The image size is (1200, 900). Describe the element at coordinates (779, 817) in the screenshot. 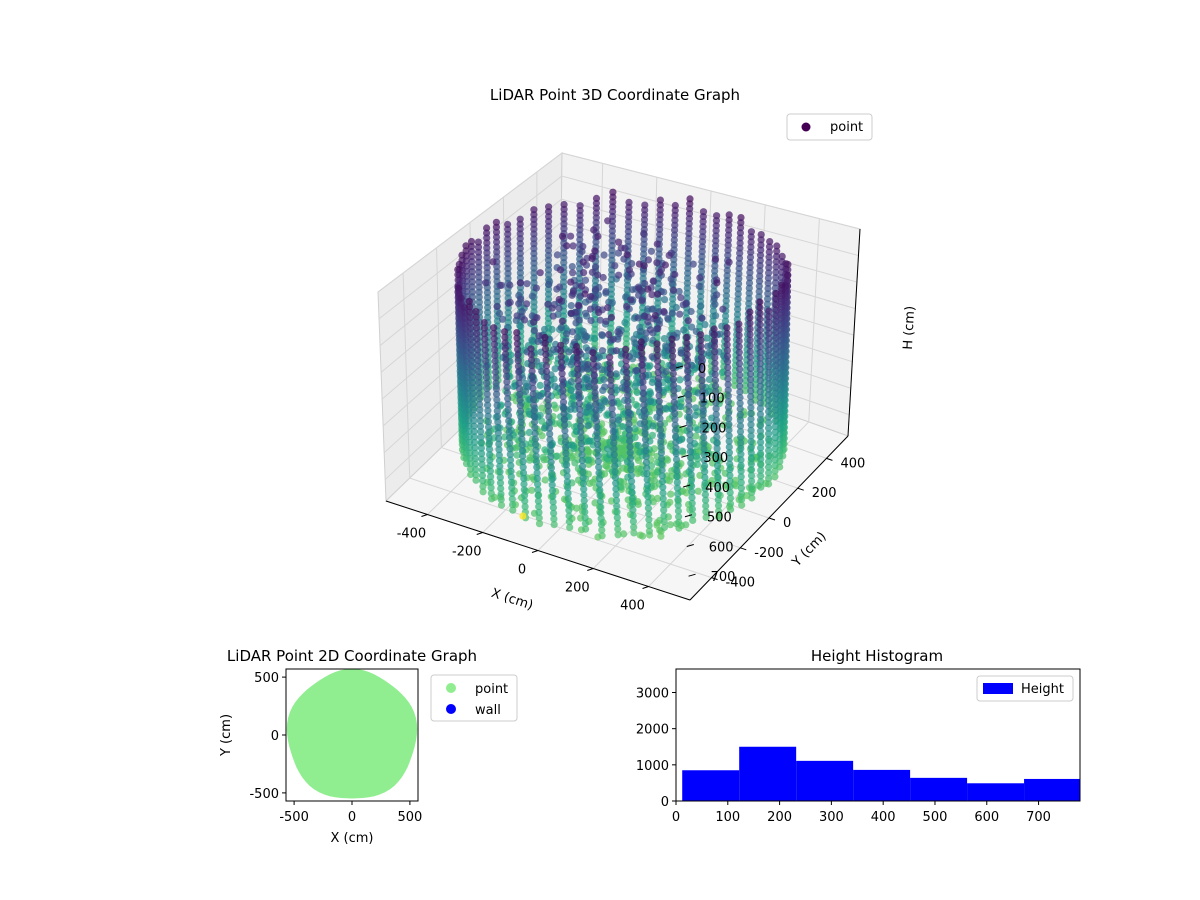

I see `x-tick-label-hist: 200` at that location.